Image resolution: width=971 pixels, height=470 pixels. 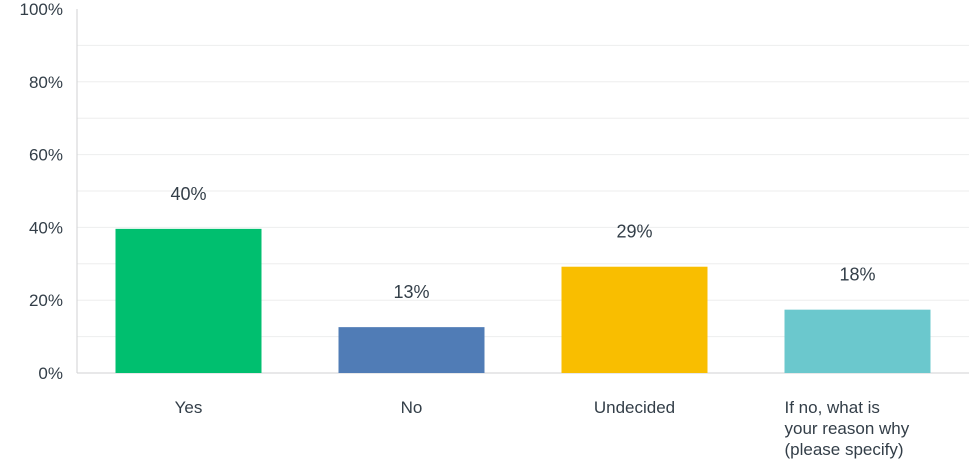 What do you see at coordinates (634, 232) in the screenshot?
I see `data-label: 29%` at bounding box center [634, 232].